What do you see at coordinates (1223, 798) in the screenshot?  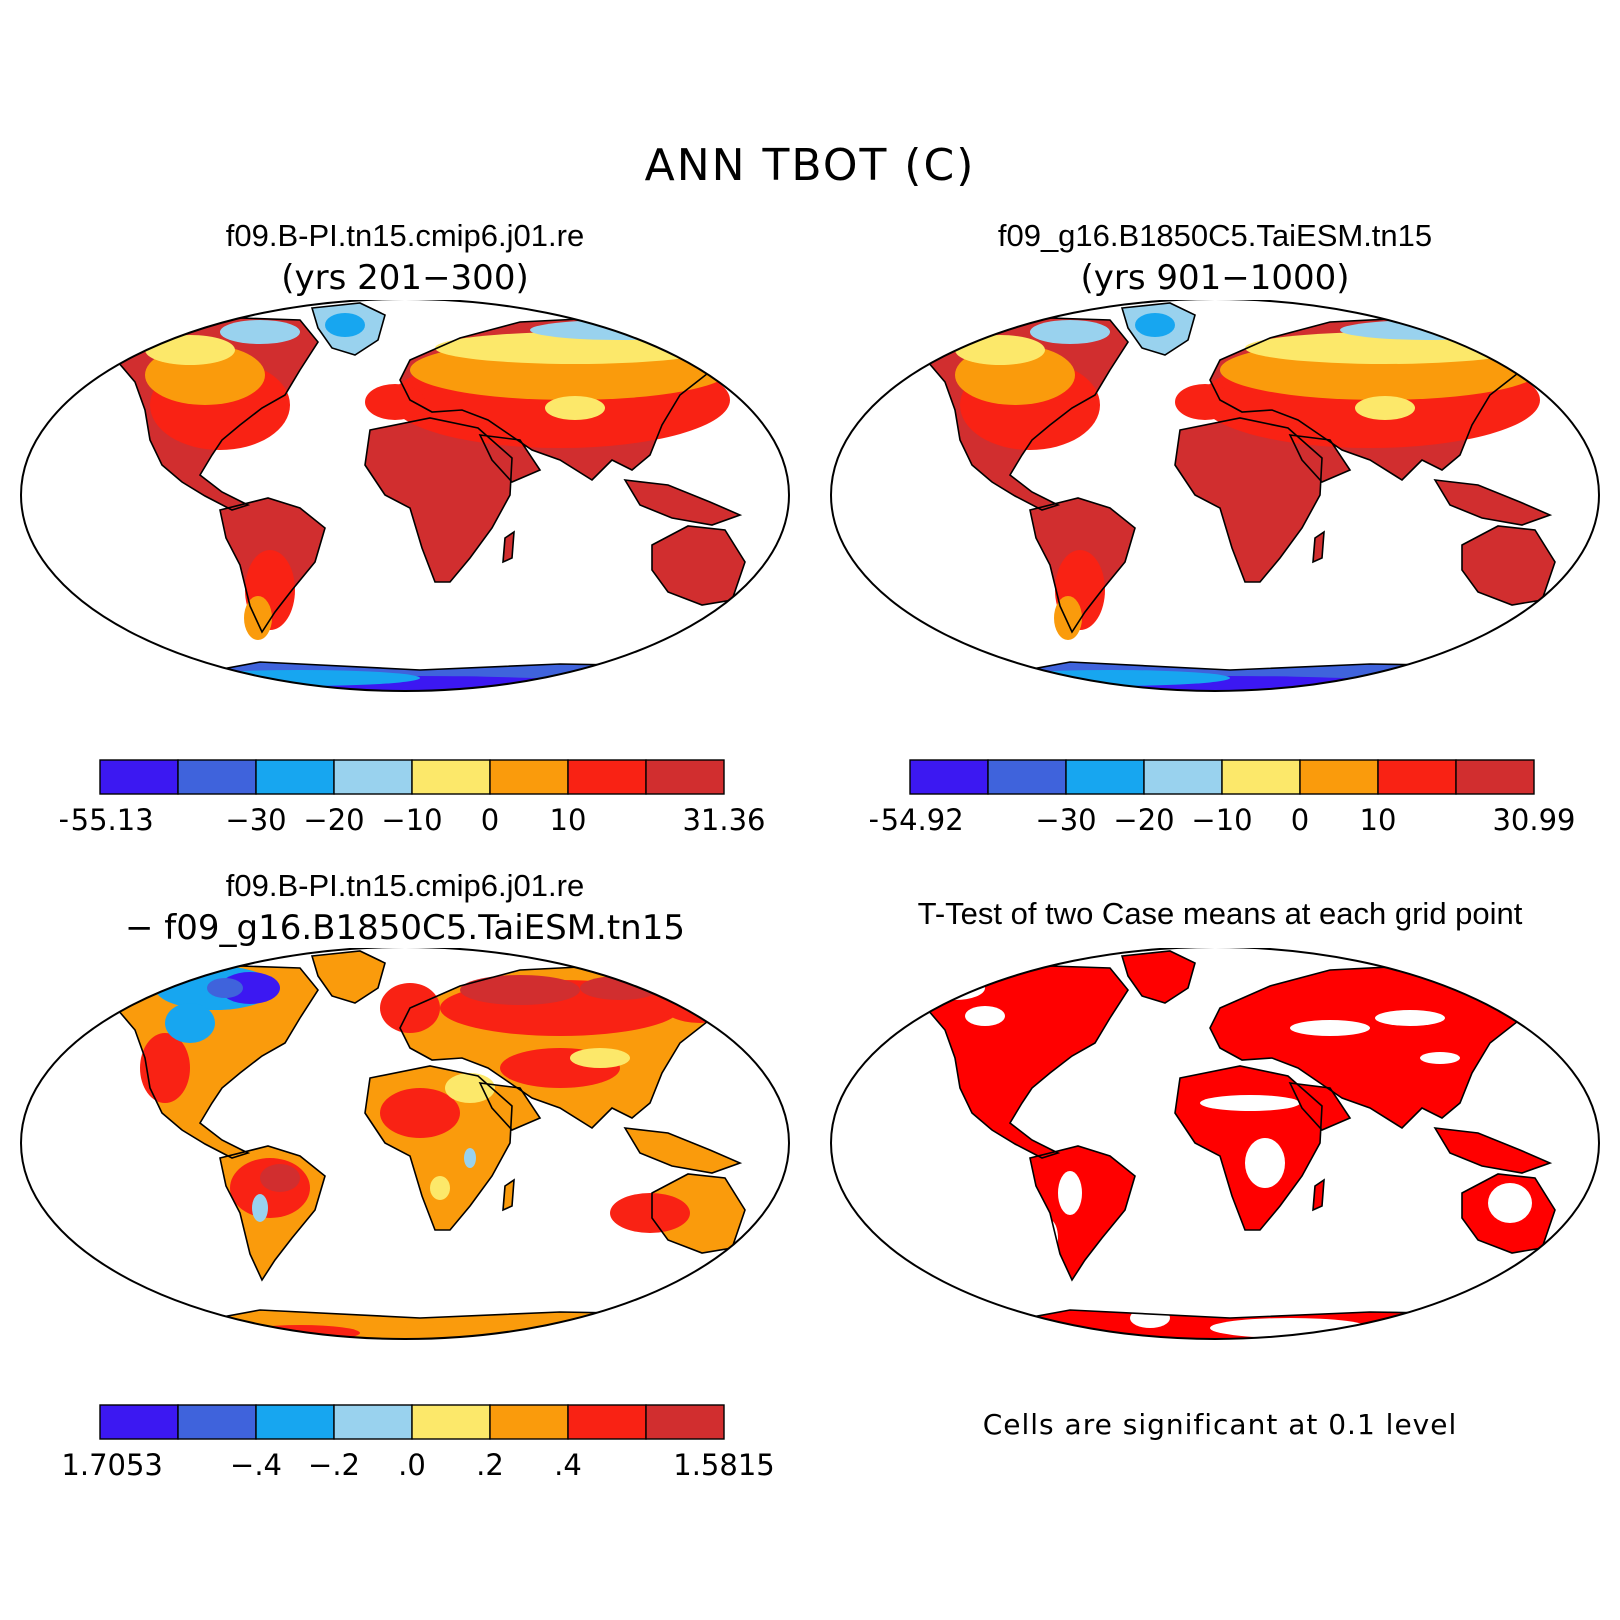 I see `colorbar-panel-2: −54.92 −30 −20 −10 0 10 30.99` at bounding box center [1223, 798].